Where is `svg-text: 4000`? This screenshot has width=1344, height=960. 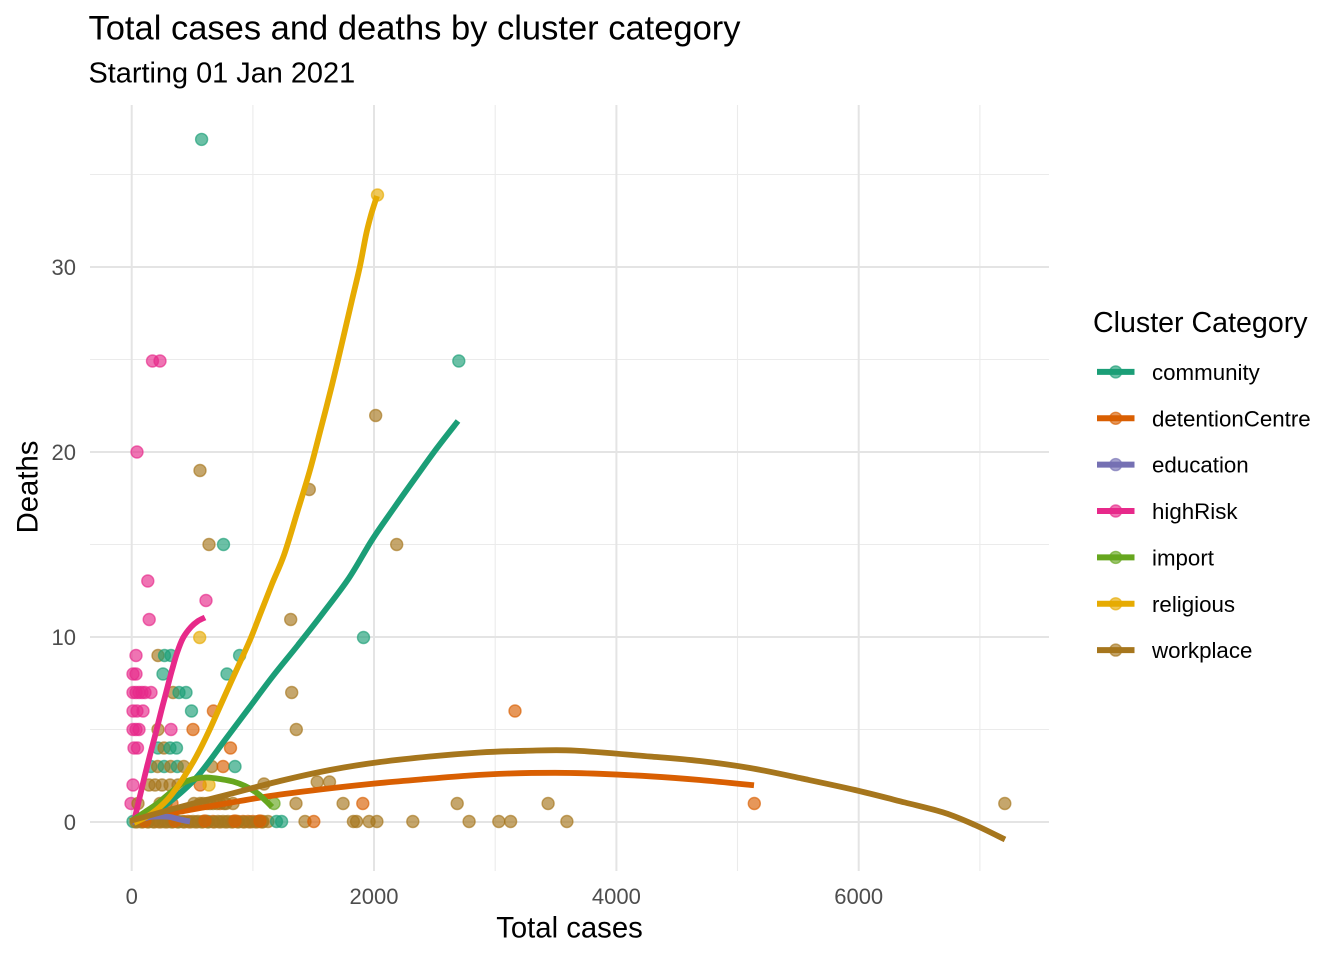 svg-text: 4000 is located at coordinates (616, 896).